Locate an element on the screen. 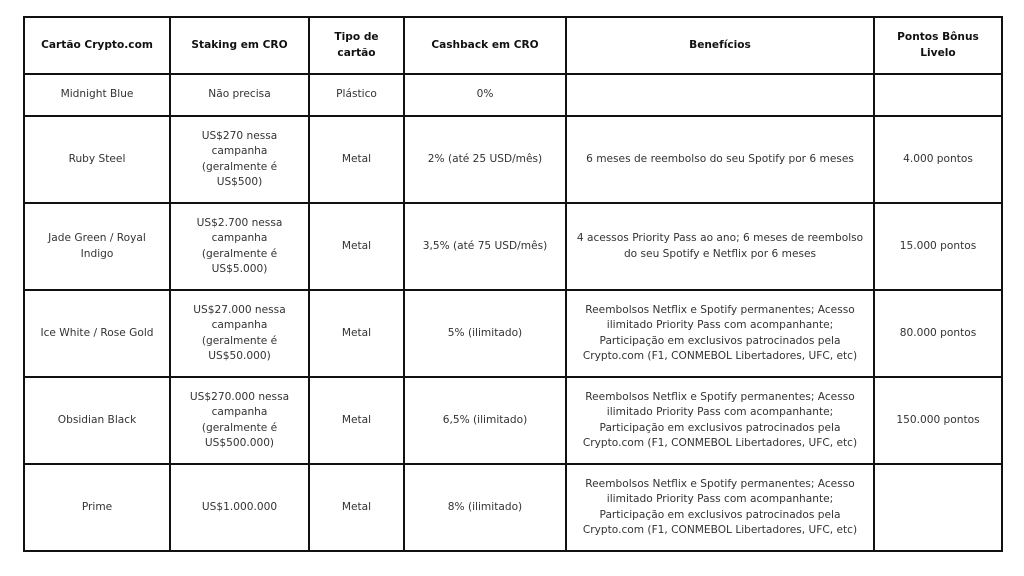 The width and height of the screenshot is (1024, 576). table-row: Midnight Blue Não precisa Plástico 0% is located at coordinates (513, 95).